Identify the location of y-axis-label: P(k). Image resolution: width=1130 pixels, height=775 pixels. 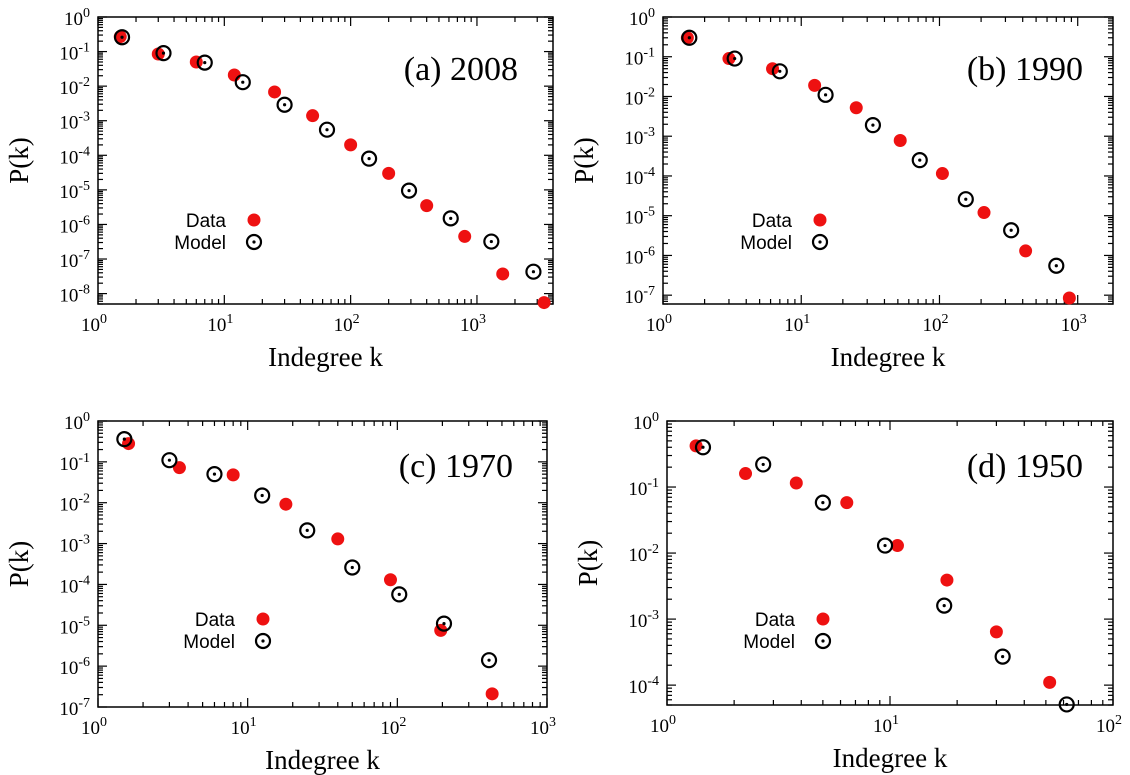
(19, 160).